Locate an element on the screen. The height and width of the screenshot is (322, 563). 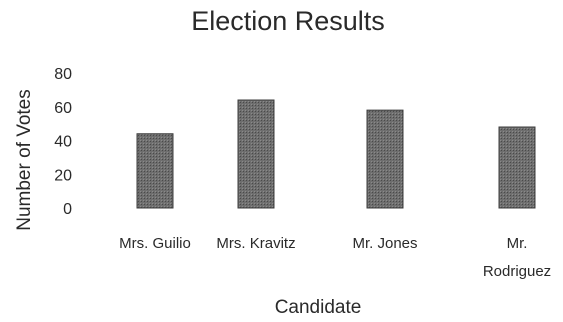
x-tick-label: Rodriguez is located at coordinates (517, 271).